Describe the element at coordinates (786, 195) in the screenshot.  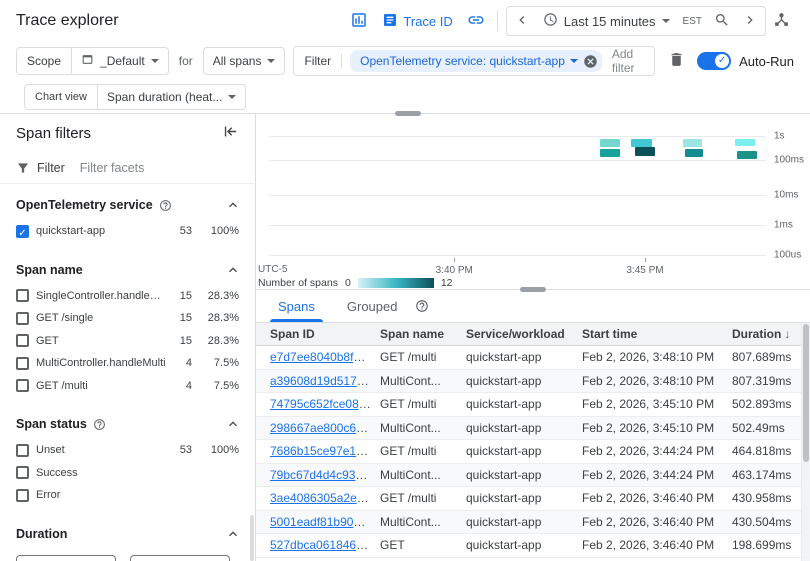
I see `y-axis-tick: 10ms` at that location.